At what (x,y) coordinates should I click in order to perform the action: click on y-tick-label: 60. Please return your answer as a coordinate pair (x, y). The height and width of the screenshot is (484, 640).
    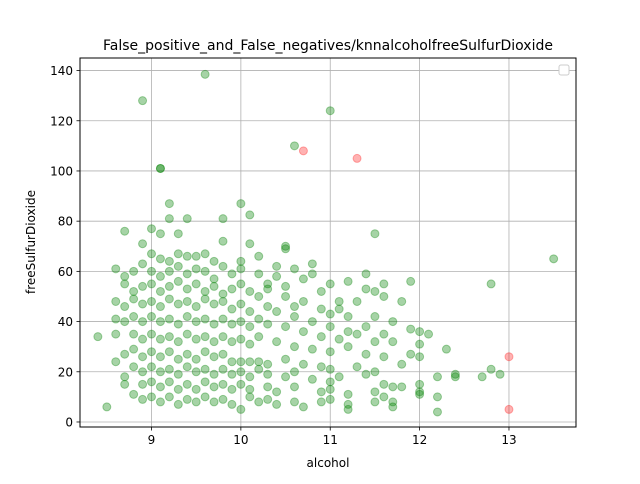
    Looking at the image, I should click on (65, 272).